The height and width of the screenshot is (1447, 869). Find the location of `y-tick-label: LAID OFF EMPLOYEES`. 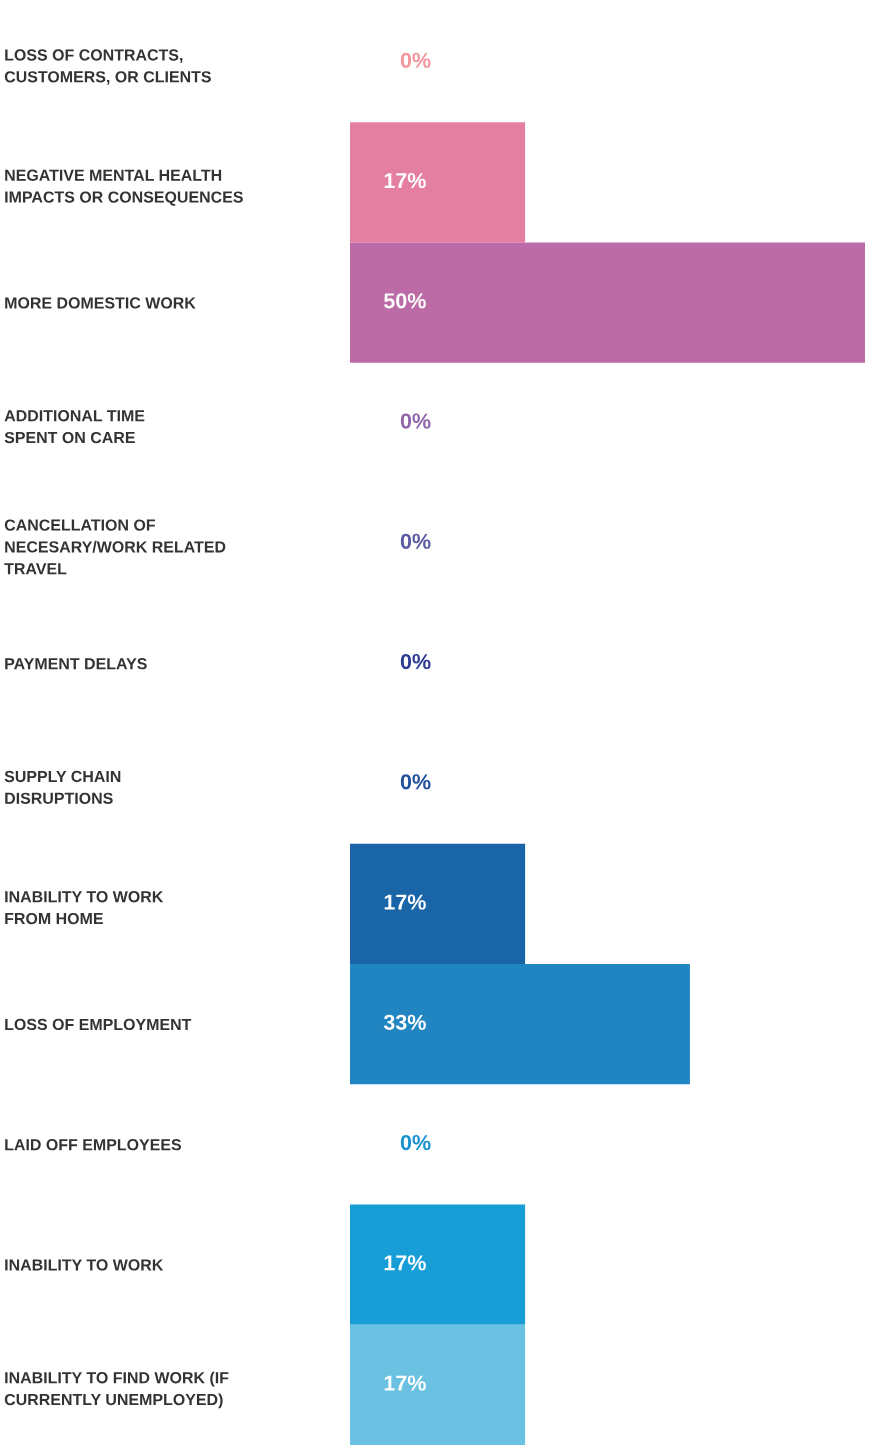

y-tick-label: LAID OFF EMPLOYEES is located at coordinates (93, 1145).